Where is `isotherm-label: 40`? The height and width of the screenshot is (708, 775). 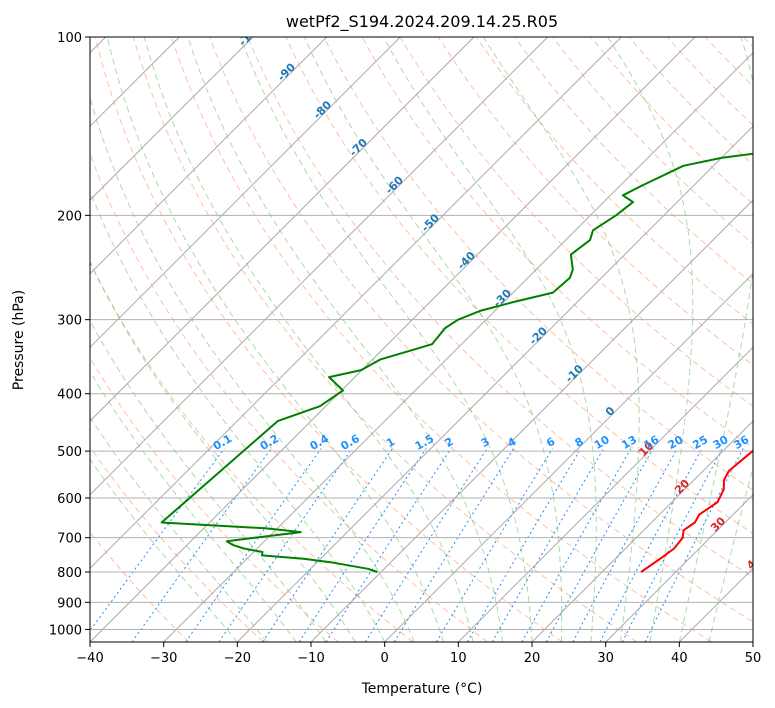 isotherm-label: 40 is located at coordinates (754, 562).